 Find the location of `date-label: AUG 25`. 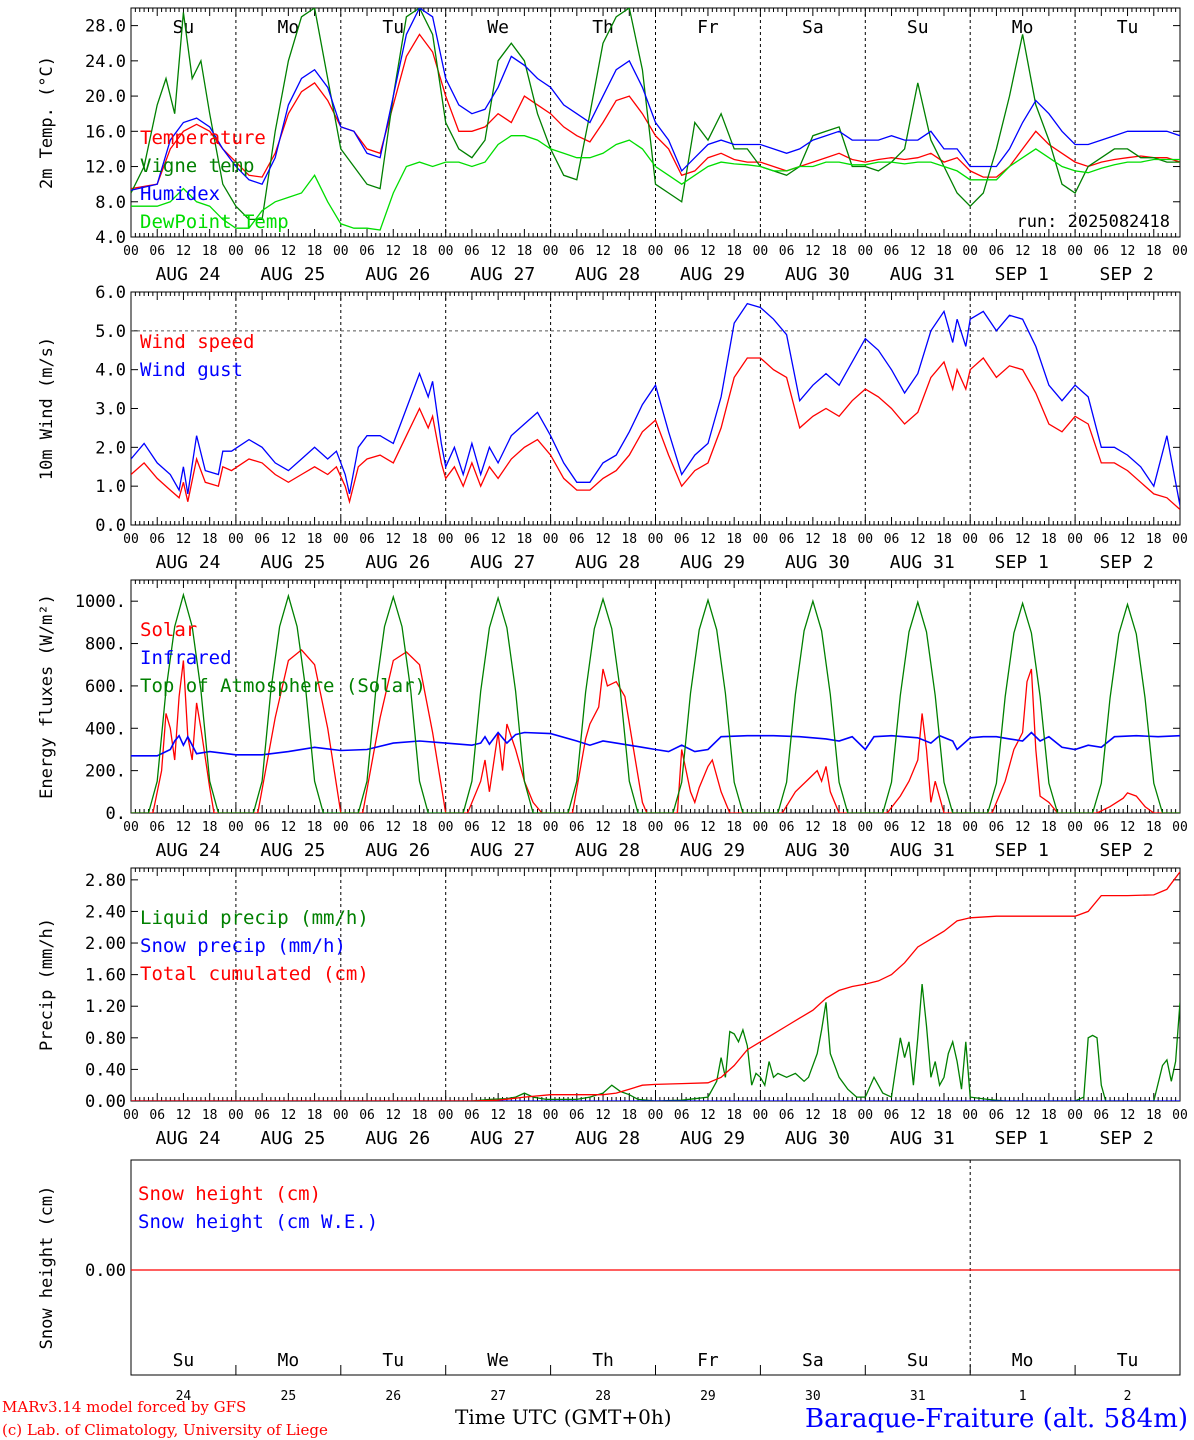

date-label: AUG 25 is located at coordinates (292, 274).